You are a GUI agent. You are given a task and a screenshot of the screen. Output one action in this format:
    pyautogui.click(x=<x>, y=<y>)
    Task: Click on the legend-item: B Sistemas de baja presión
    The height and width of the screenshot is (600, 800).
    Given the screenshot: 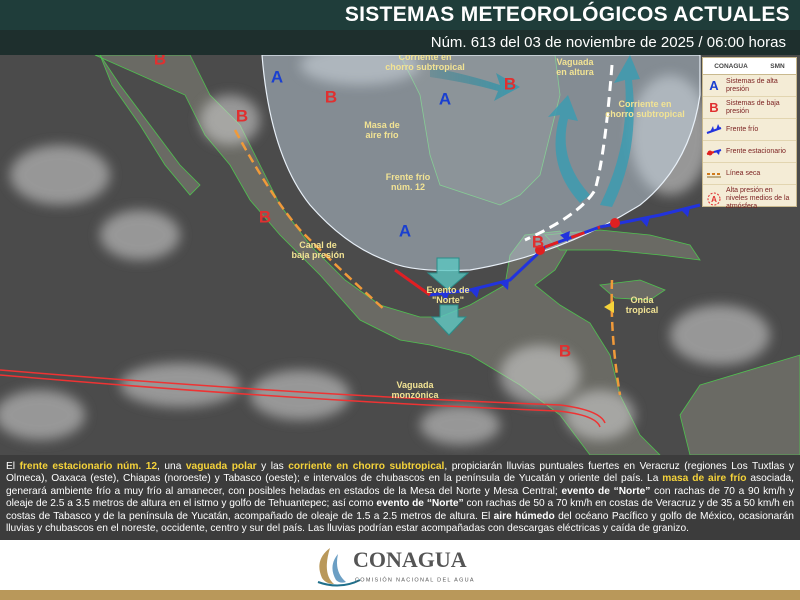 What is the action you would take?
    pyautogui.click(x=749, y=108)
    